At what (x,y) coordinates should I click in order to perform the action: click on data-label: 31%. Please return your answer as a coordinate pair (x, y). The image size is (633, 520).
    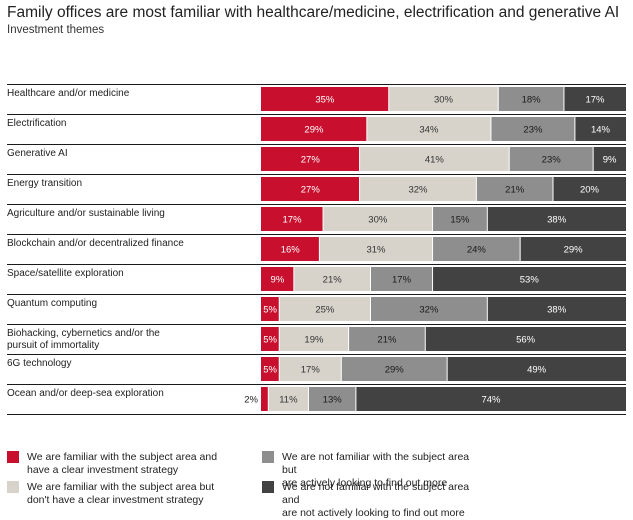
    Looking at the image, I should click on (376, 250).